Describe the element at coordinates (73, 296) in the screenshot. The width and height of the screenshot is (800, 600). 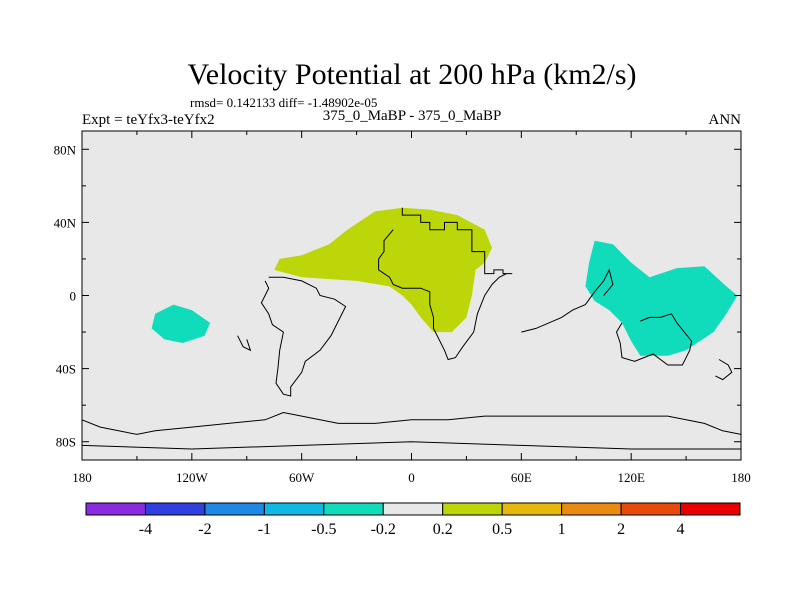
I see `y-tick-label: 0` at that location.